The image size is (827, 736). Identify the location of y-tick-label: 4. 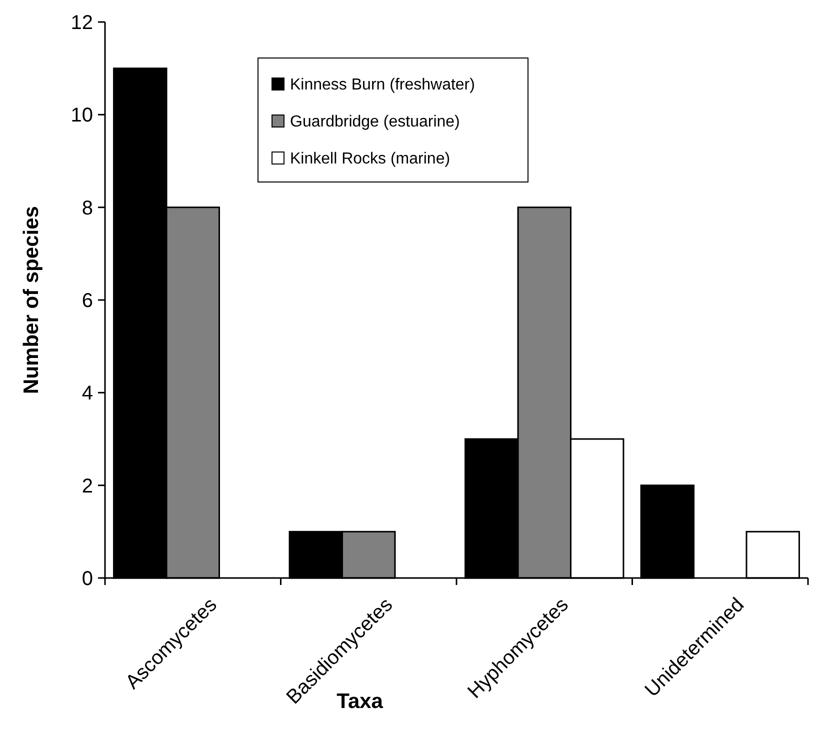
(87, 393).